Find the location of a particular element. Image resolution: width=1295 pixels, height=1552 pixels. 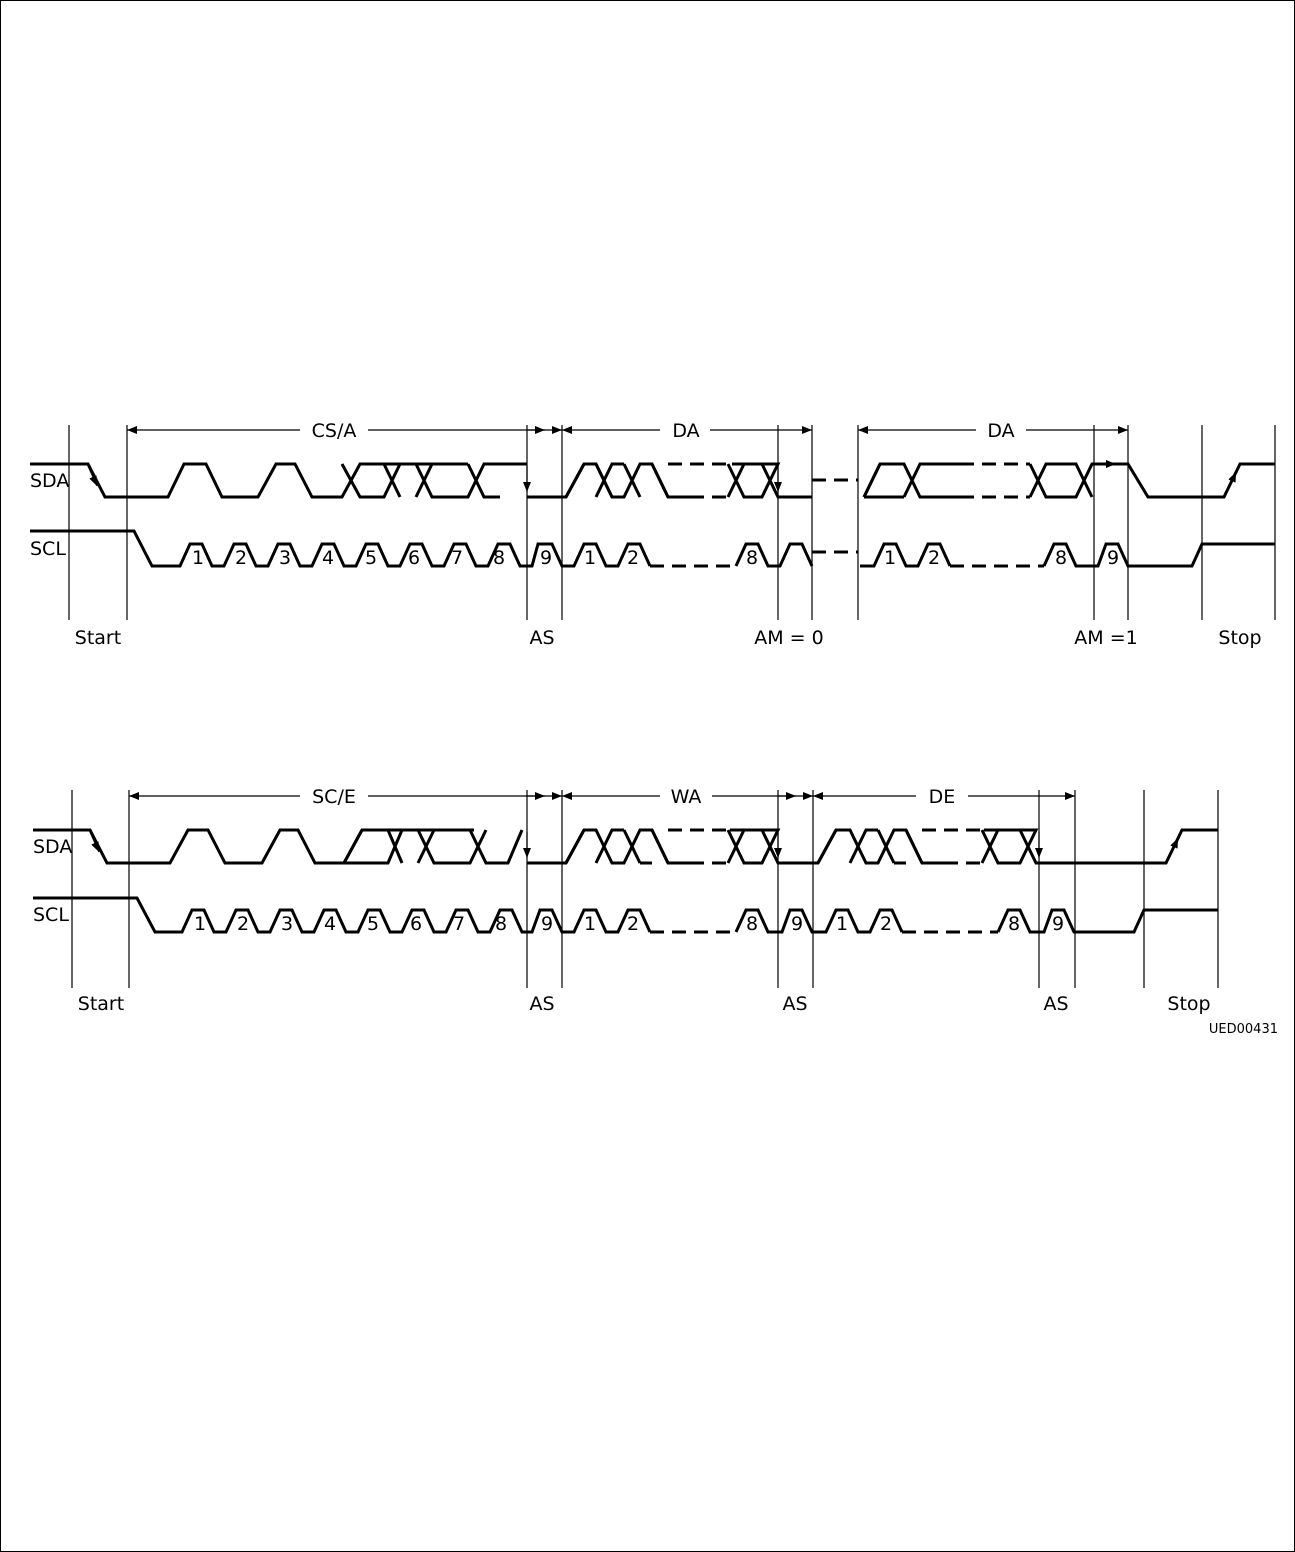

field-de: DE is located at coordinates (944, 797).